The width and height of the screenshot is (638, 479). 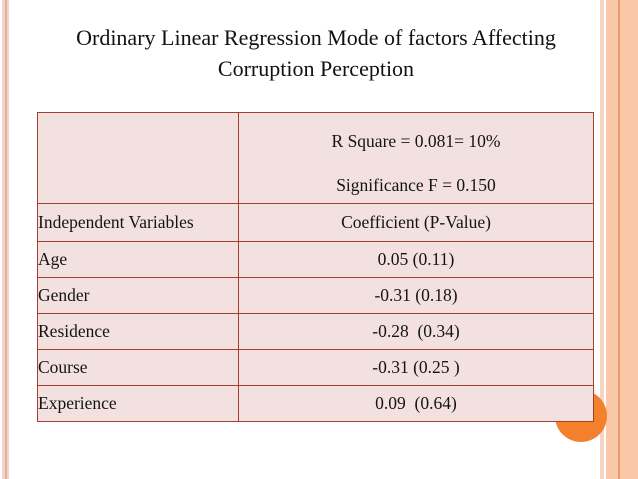 What do you see at coordinates (138, 403) in the screenshot?
I see `variable-name: Experience` at bounding box center [138, 403].